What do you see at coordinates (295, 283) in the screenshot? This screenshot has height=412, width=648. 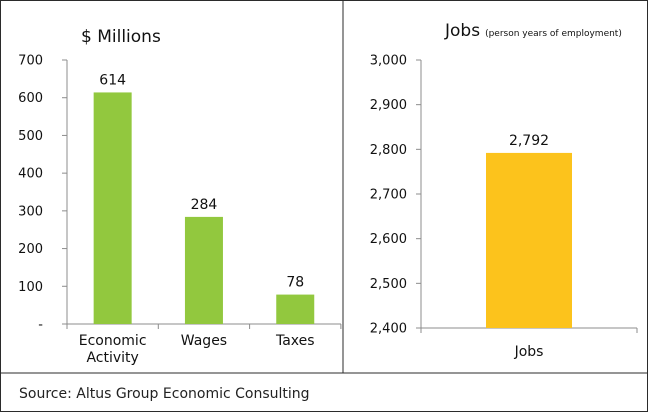 I see `millions-data-label: 78` at bounding box center [295, 283].